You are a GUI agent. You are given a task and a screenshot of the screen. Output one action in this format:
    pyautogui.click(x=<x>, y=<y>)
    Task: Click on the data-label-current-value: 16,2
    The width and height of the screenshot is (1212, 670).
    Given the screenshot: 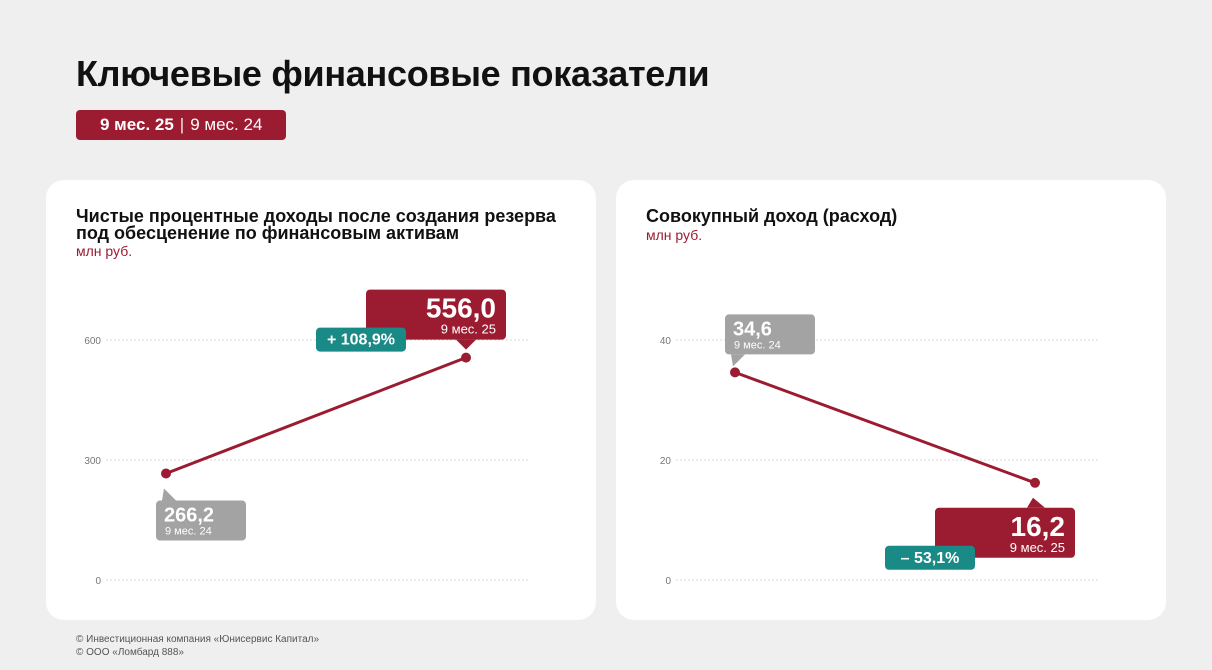 What is the action you would take?
    pyautogui.click(x=1038, y=526)
    